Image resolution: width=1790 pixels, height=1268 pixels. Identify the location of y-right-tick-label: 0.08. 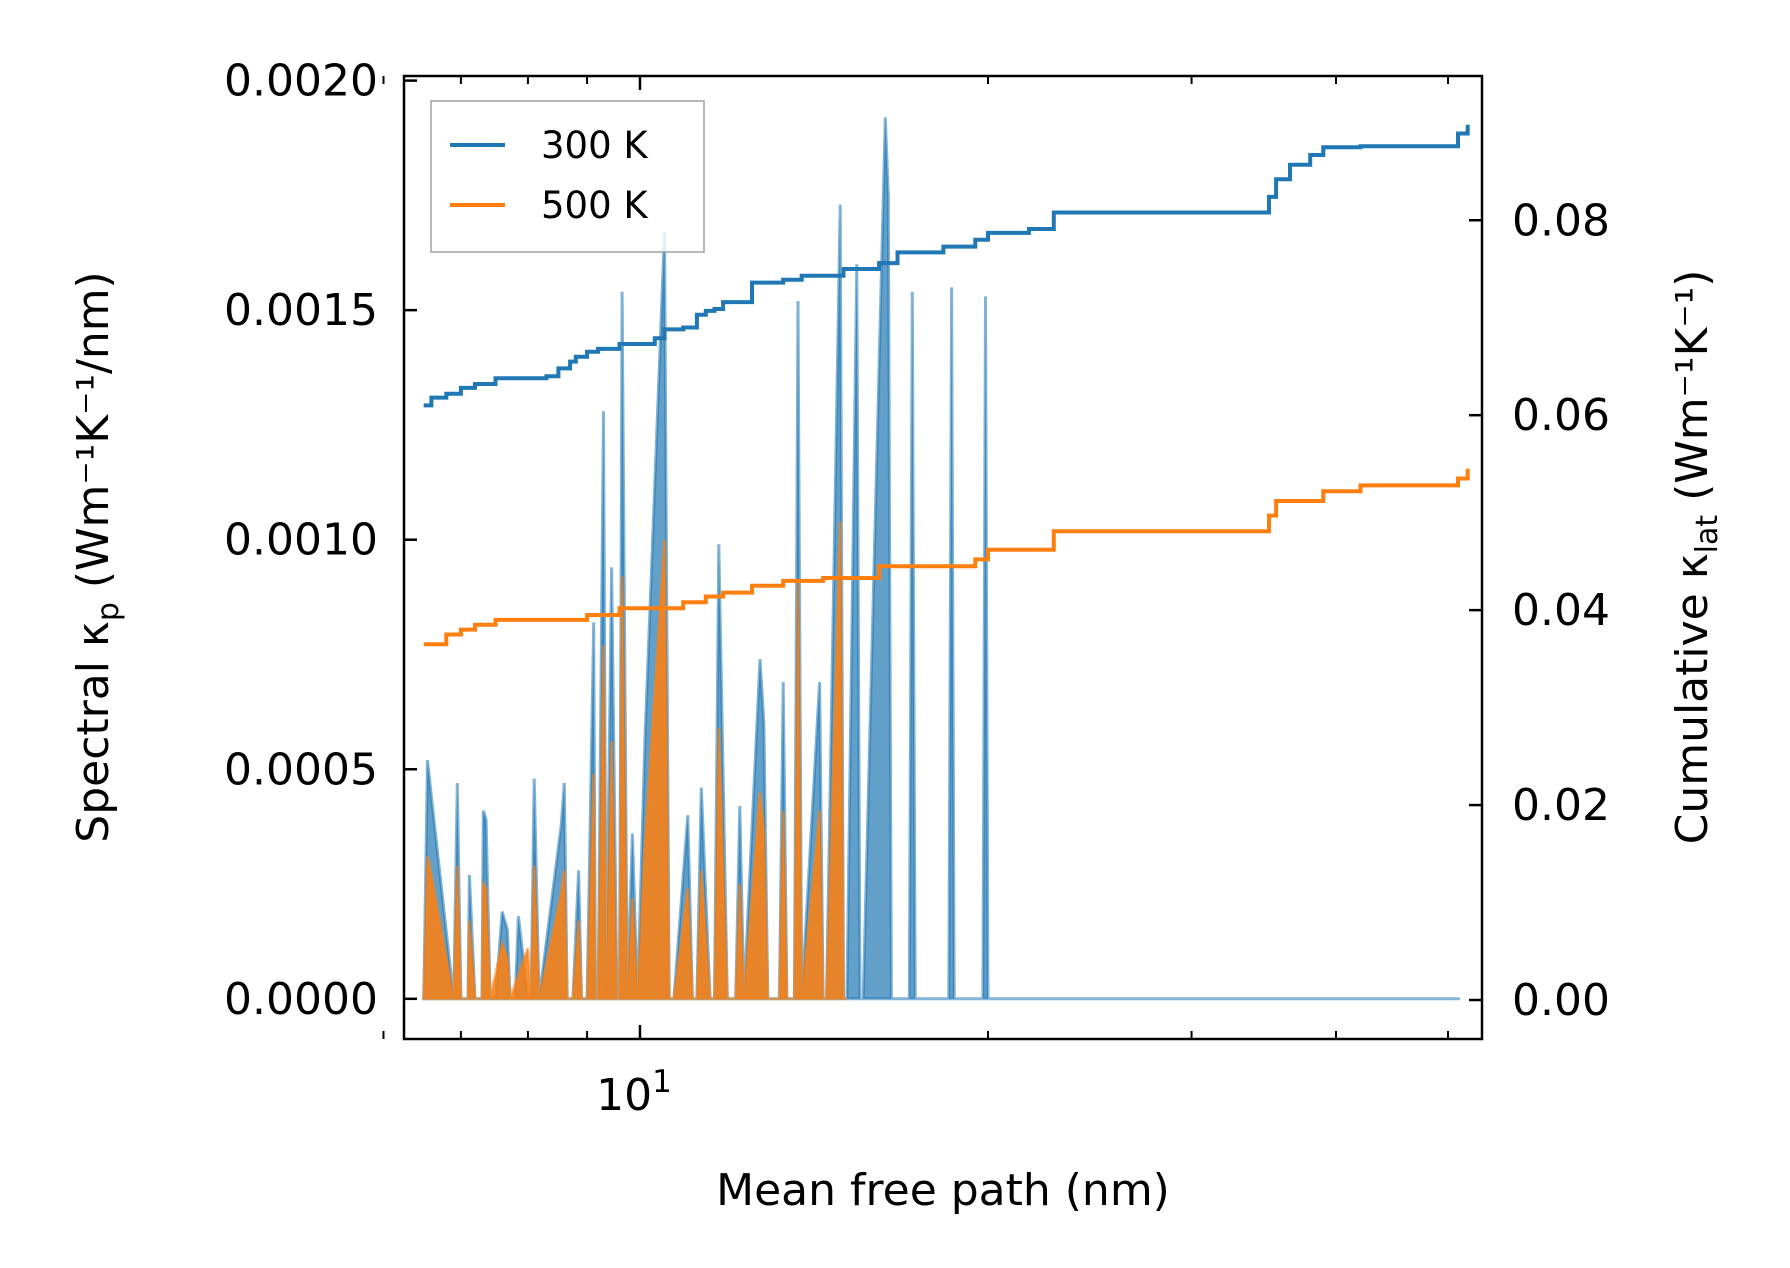
(1561, 220).